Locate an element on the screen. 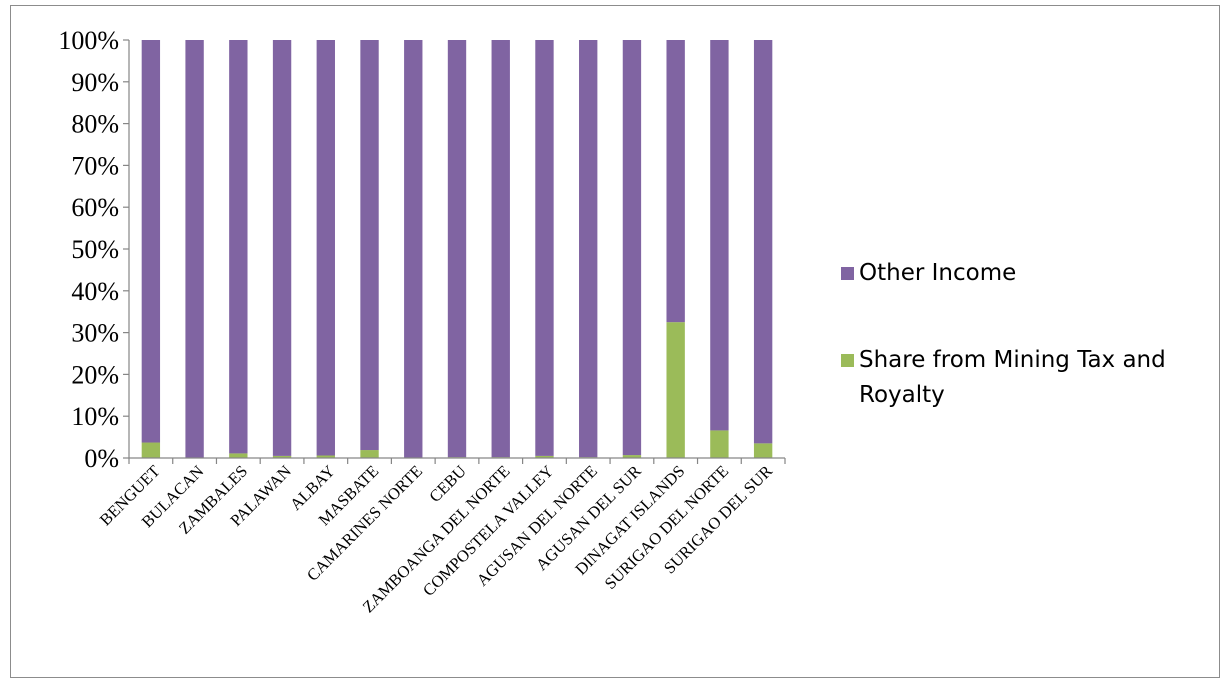 This screenshot has height=682, width=1225. y-tick-label: 20% is located at coordinates (95, 374).